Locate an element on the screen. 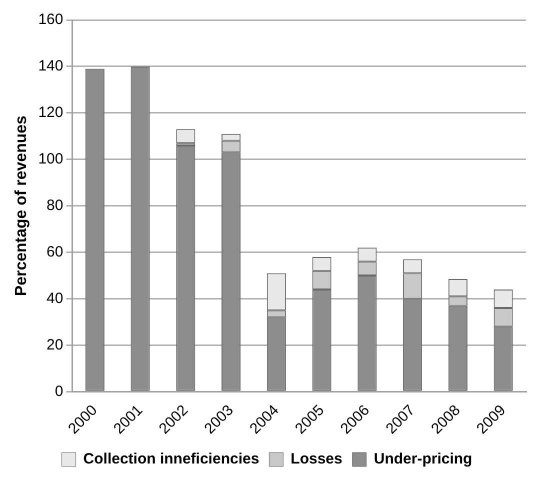 The height and width of the screenshot is (485, 544). y-tick-label: 140 is located at coordinates (51, 66).